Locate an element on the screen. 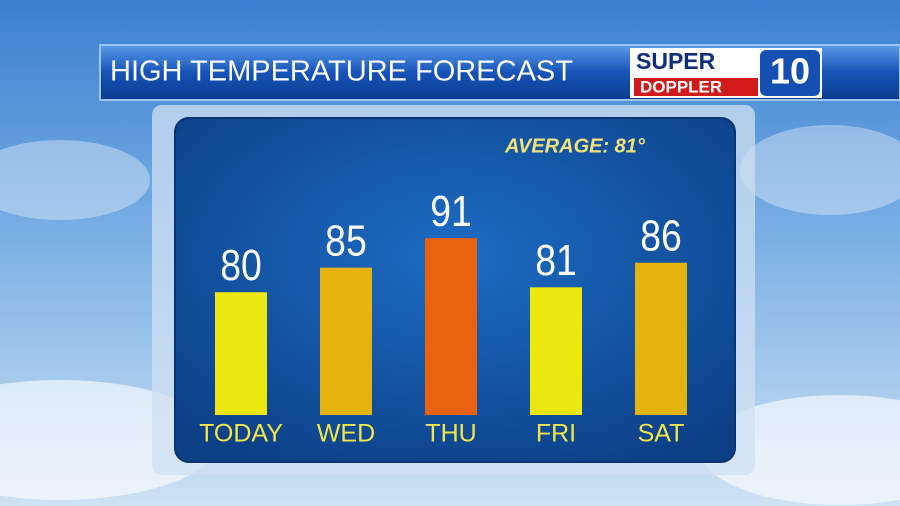 Image resolution: width=900 pixels, height=506 pixels. logo-badge is located at coordinates (790, 73).